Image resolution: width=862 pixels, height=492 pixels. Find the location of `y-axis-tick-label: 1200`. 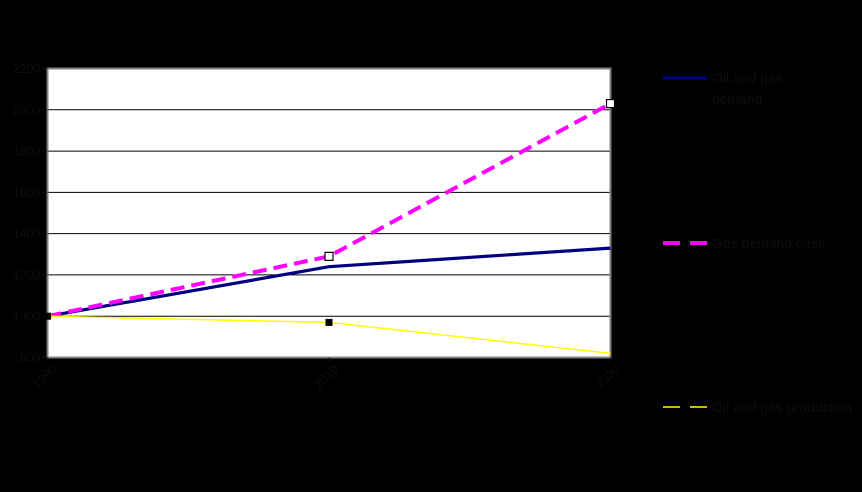

y-axis-tick-label: 1200 is located at coordinates (27, 275).